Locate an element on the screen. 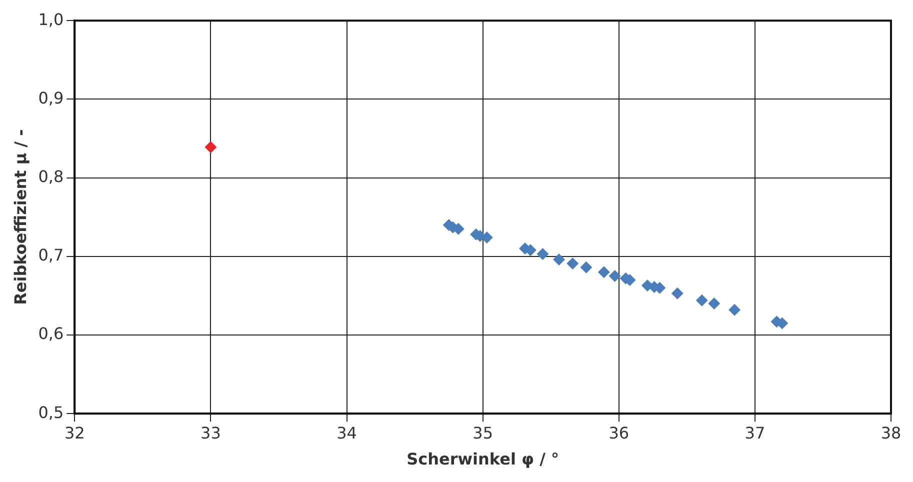 The height and width of the screenshot is (482, 913). y-tick-label: 0,7 is located at coordinates (51, 255).